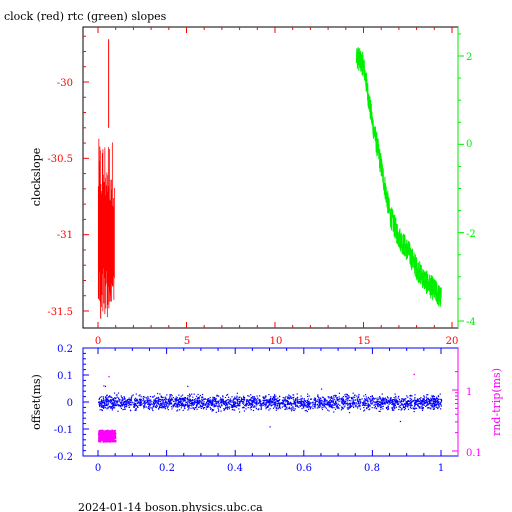 This screenshot has width=512, height=512. What do you see at coordinates (36, 402) in the screenshot?
I see `bottom-y-axis-label: offset(ms)` at bounding box center [36, 402].